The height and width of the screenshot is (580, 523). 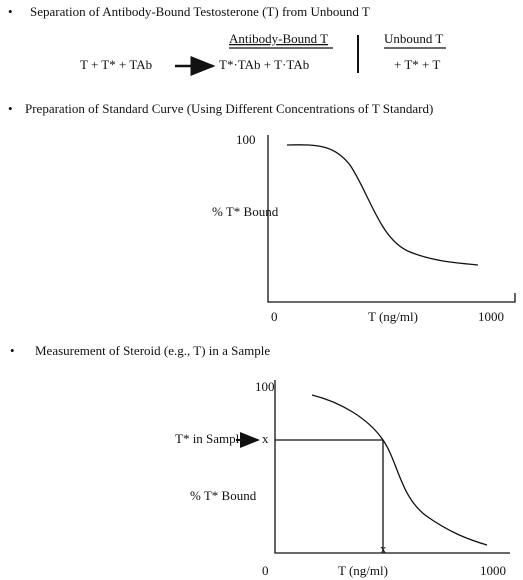 I want to click on unbound-header: Unbound T, so click(x=413, y=38).